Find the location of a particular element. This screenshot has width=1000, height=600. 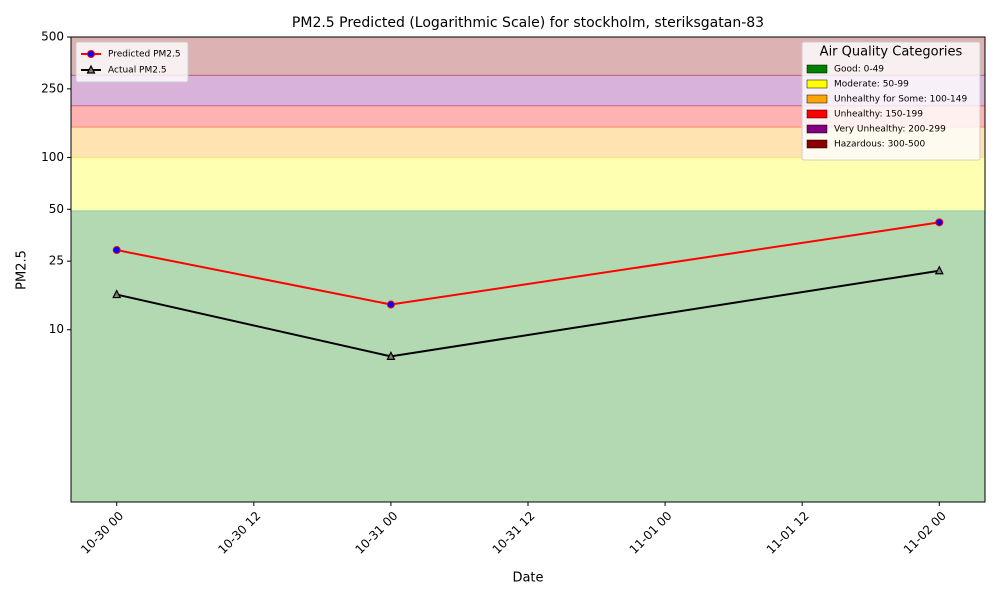

legend-label: Predicted PM2.5 is located at coordinates (144, 55).